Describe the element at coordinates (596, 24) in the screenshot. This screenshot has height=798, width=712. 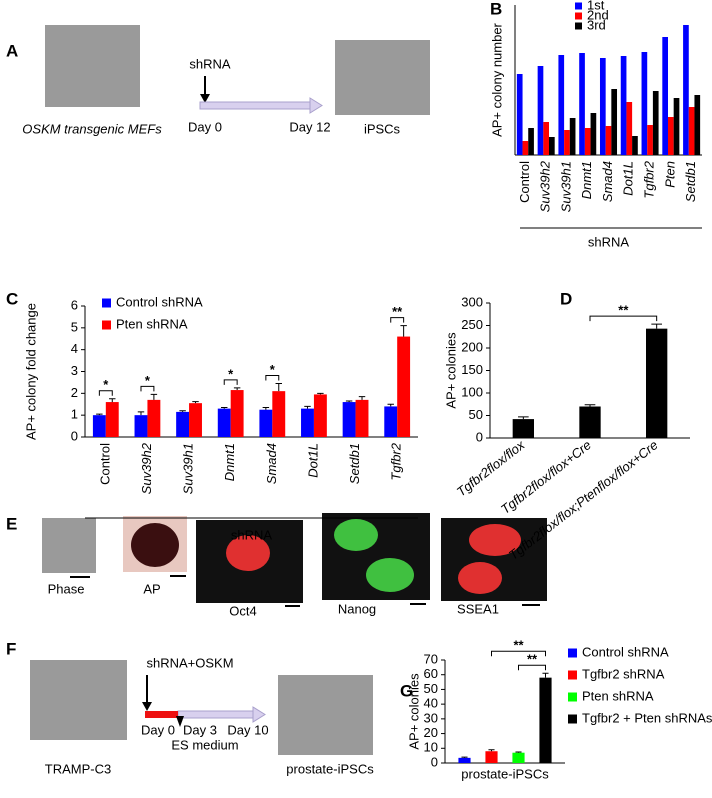
I see `legend-label: 3rd` at that location.